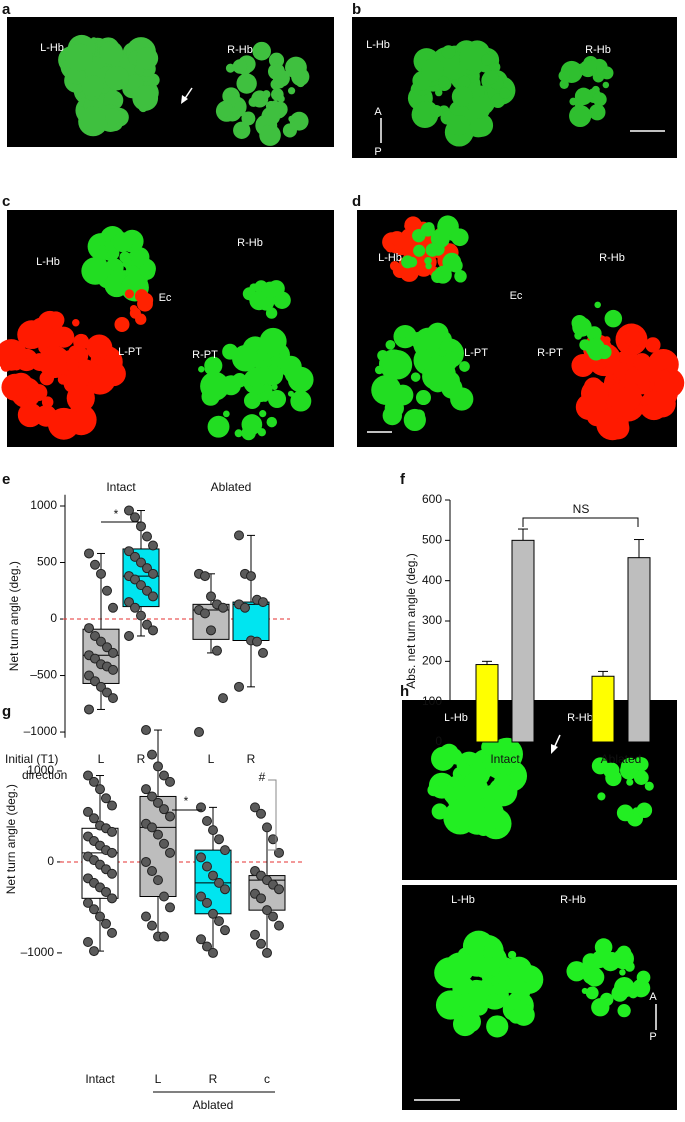  What do you see at coordinates (43, 675) in the screenshot?
I see `y-tick-label: –500` at bounding box center [43, 675].